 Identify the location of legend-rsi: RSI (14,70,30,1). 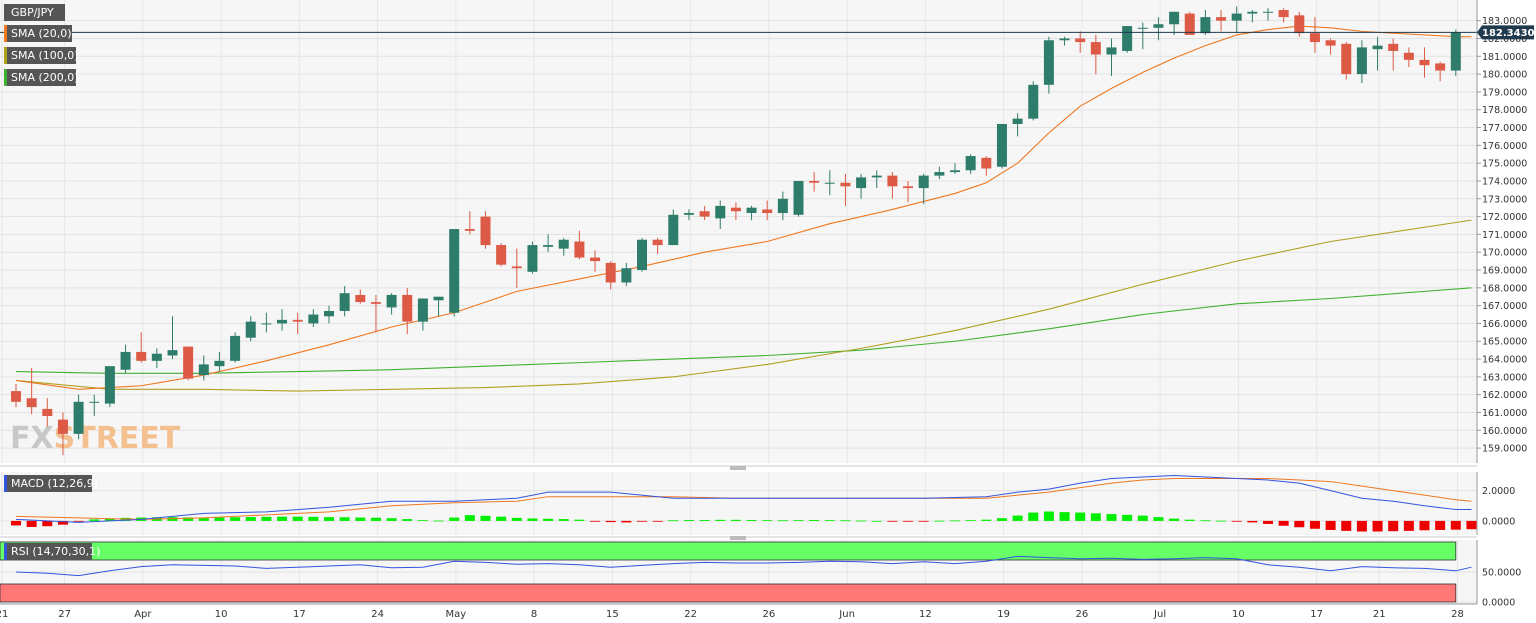
(52, 551).